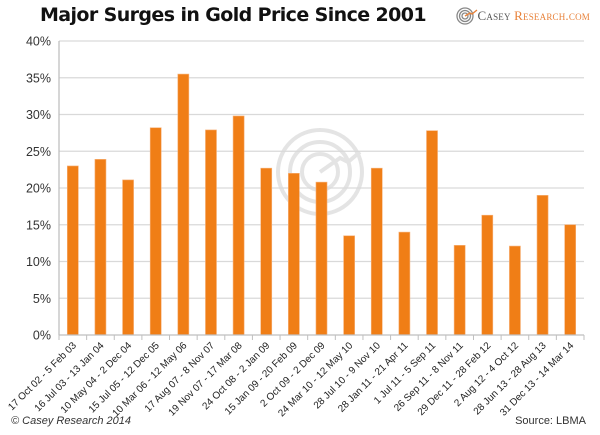  Describe the element at coordinates (550, 421) in the screenshot. I see `source-note: Source: LBMA` at that location.